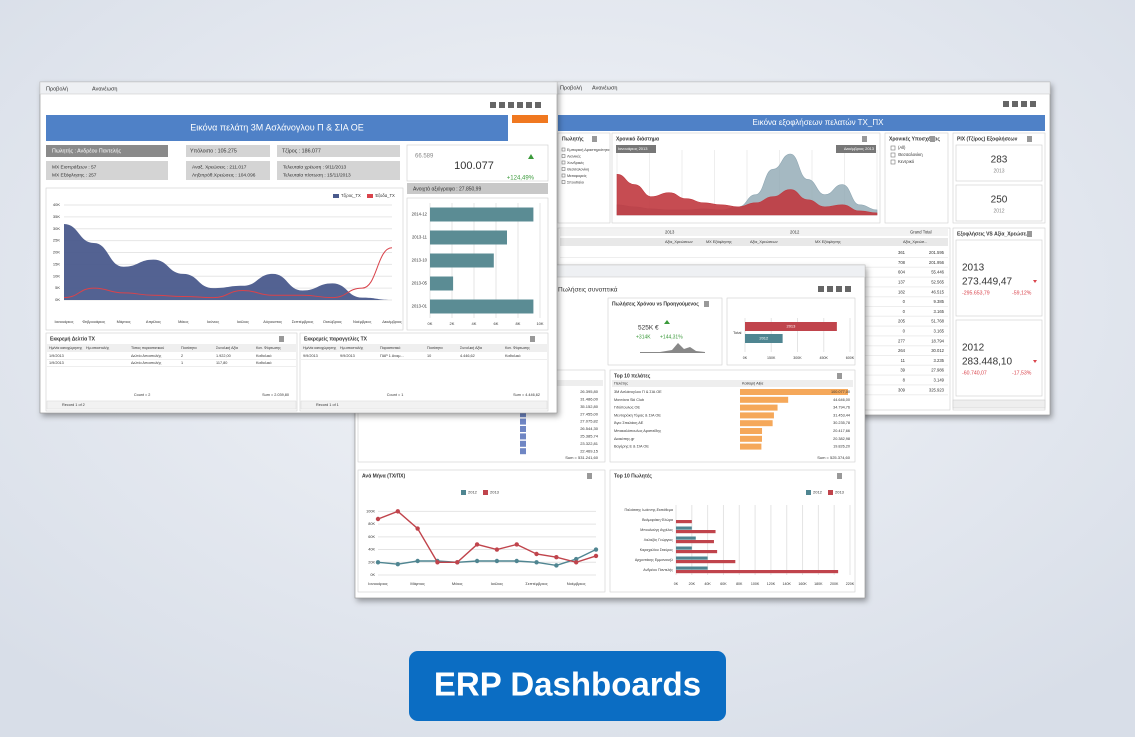 This screenshot has width=1135, height=737. Describe the element at coordinates (142, 395) in the screenshot. I see `count: Count = 2` at that location.